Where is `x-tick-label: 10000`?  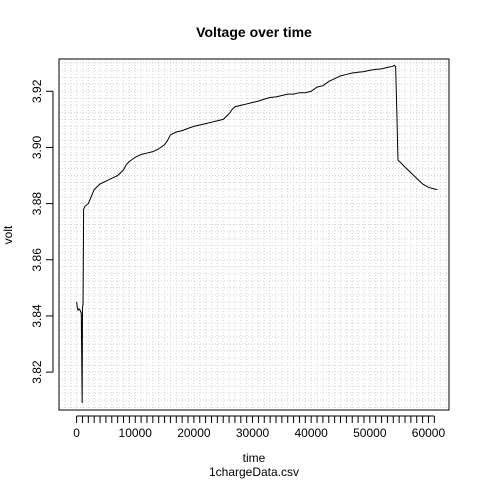
x-tick-label: 10000 is located at coordinates (136, 433).